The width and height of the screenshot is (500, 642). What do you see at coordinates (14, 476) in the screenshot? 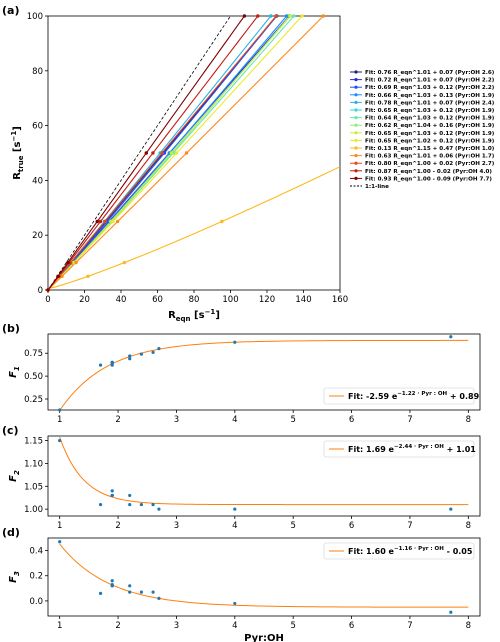
I see `ylabel: F2` at bounding box center [14, 476].